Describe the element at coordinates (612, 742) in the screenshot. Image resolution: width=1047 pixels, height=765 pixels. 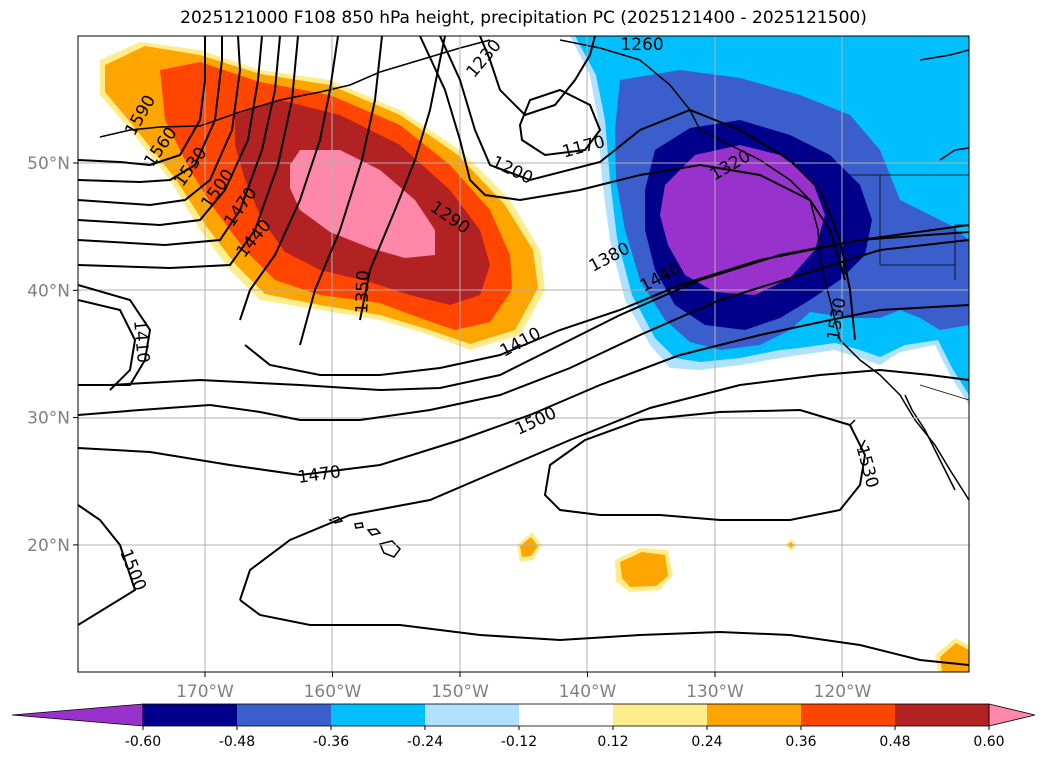
I see `colorbar-tick-label: 0.12` at that location.